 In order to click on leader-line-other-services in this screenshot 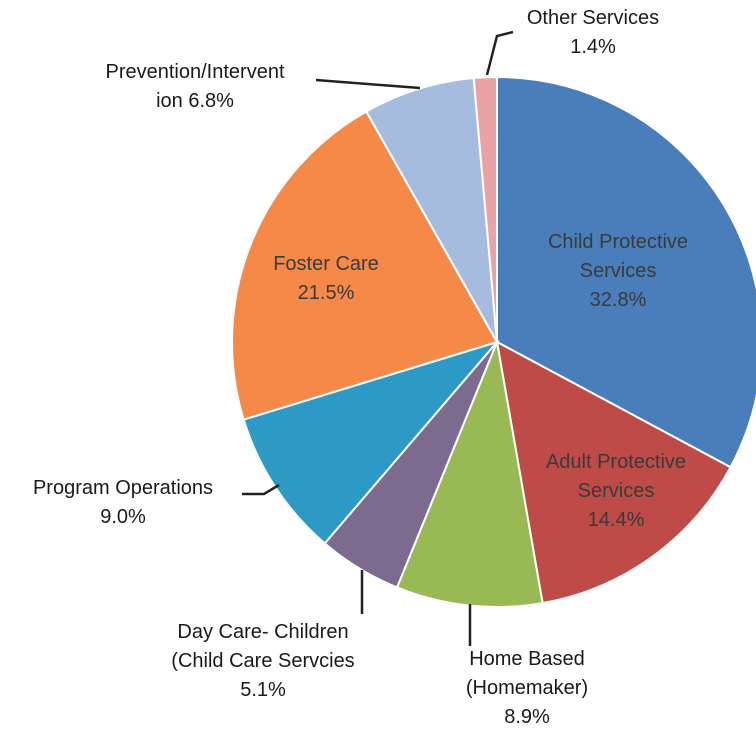, I will do `click(500, 53)`.